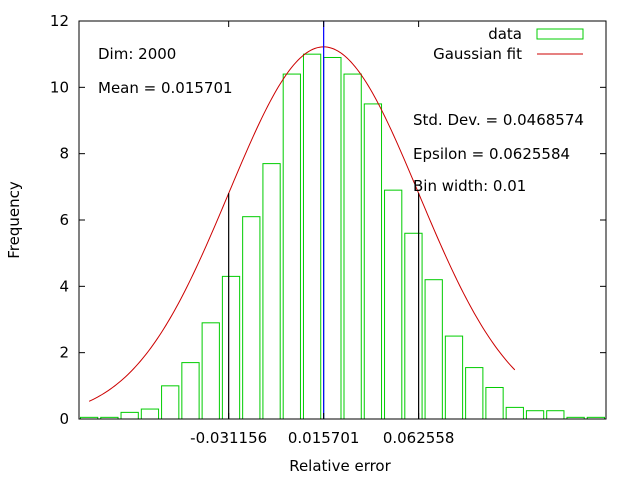 The image size is (640, 485). I want to click on legend-label-data: data, so click(505, 34).